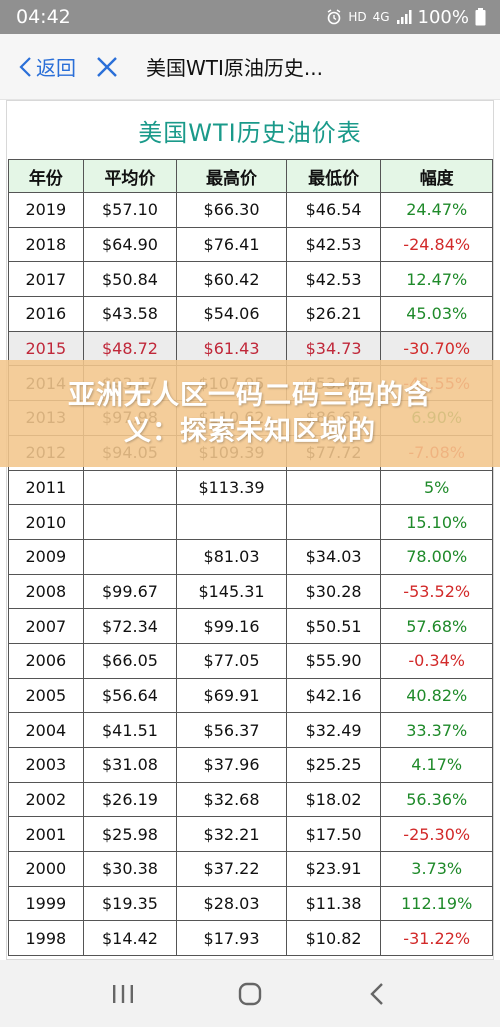 The image size is (500, 1027). I want to click on home-icon, so click(250, 993).